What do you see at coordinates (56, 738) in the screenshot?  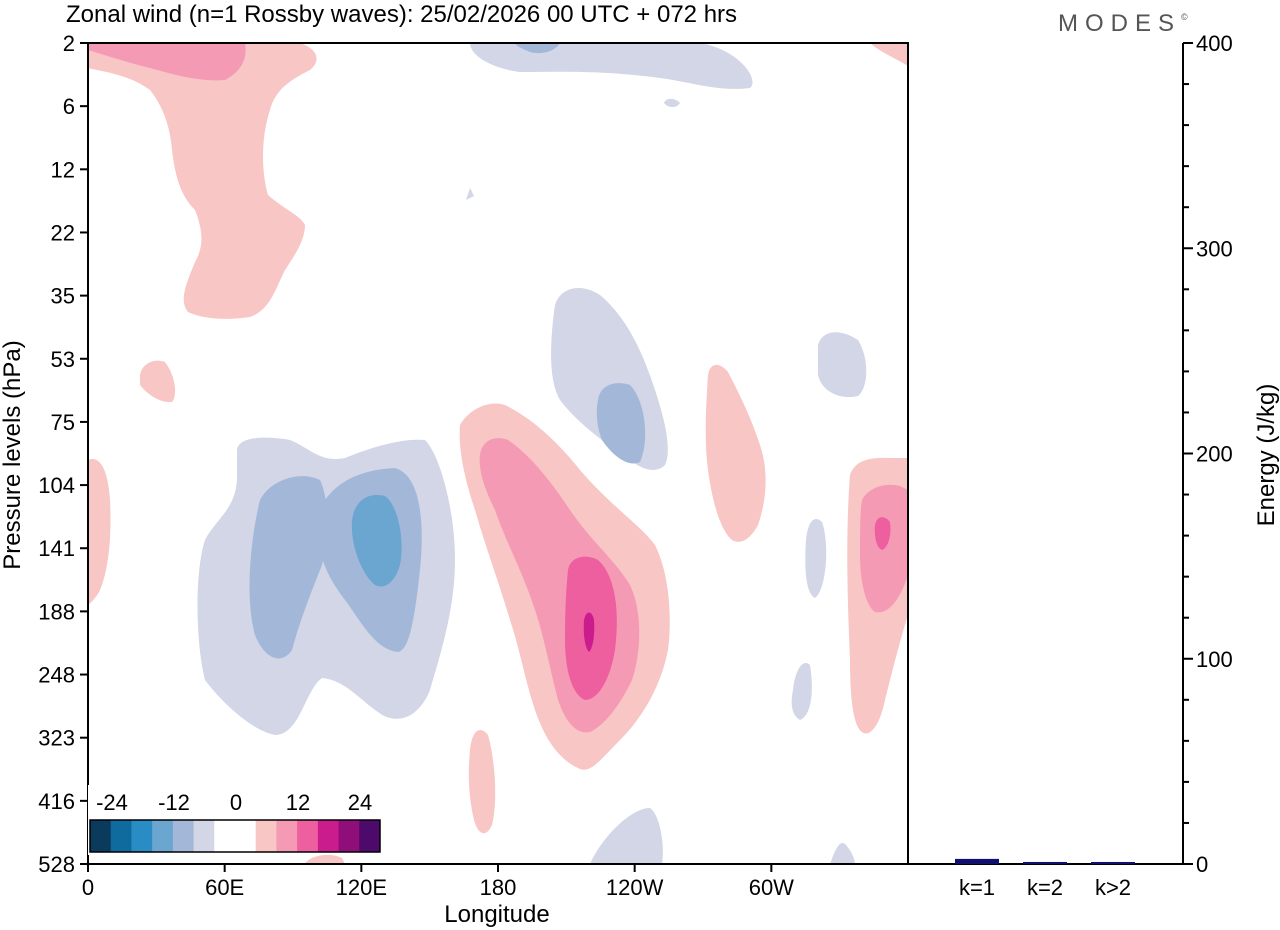 I see `y-tick-label: 323` at bounding box center [56, 738].